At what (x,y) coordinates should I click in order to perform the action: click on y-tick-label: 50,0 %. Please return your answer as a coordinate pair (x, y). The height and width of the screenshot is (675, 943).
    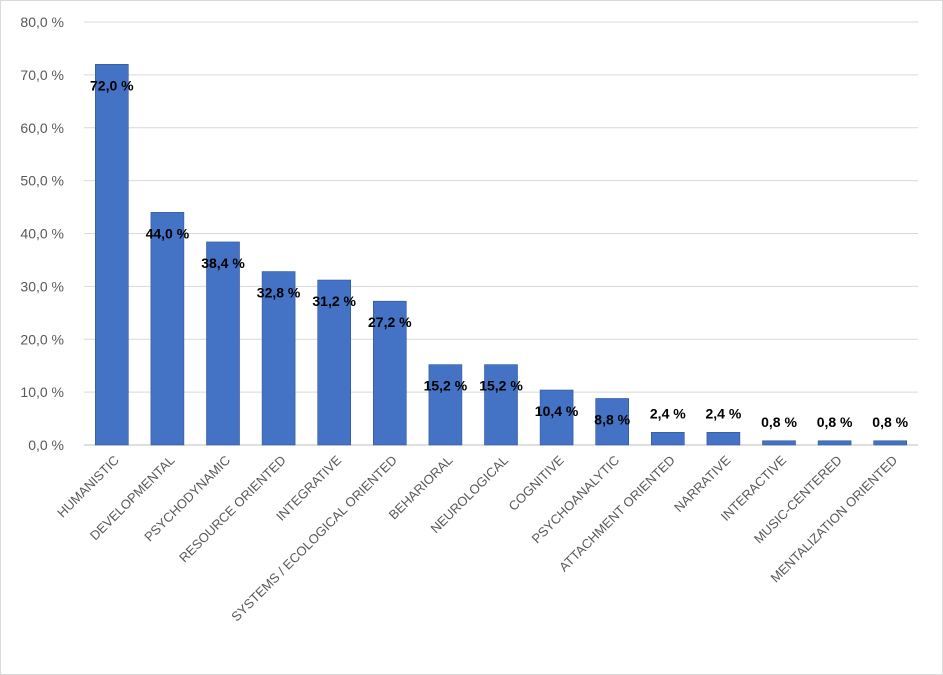
    Looking at the image, I should click on (42, 181).